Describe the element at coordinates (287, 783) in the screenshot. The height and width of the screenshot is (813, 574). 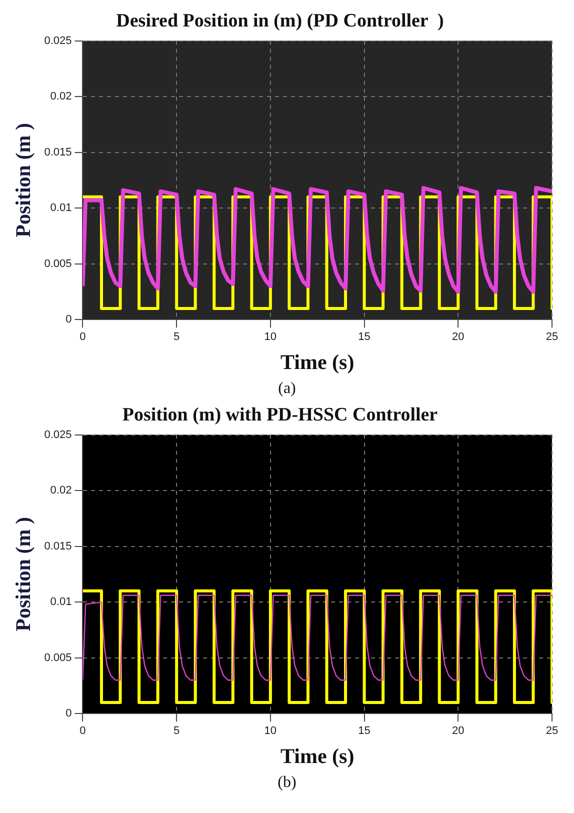
I see `text: (b)` at that location.